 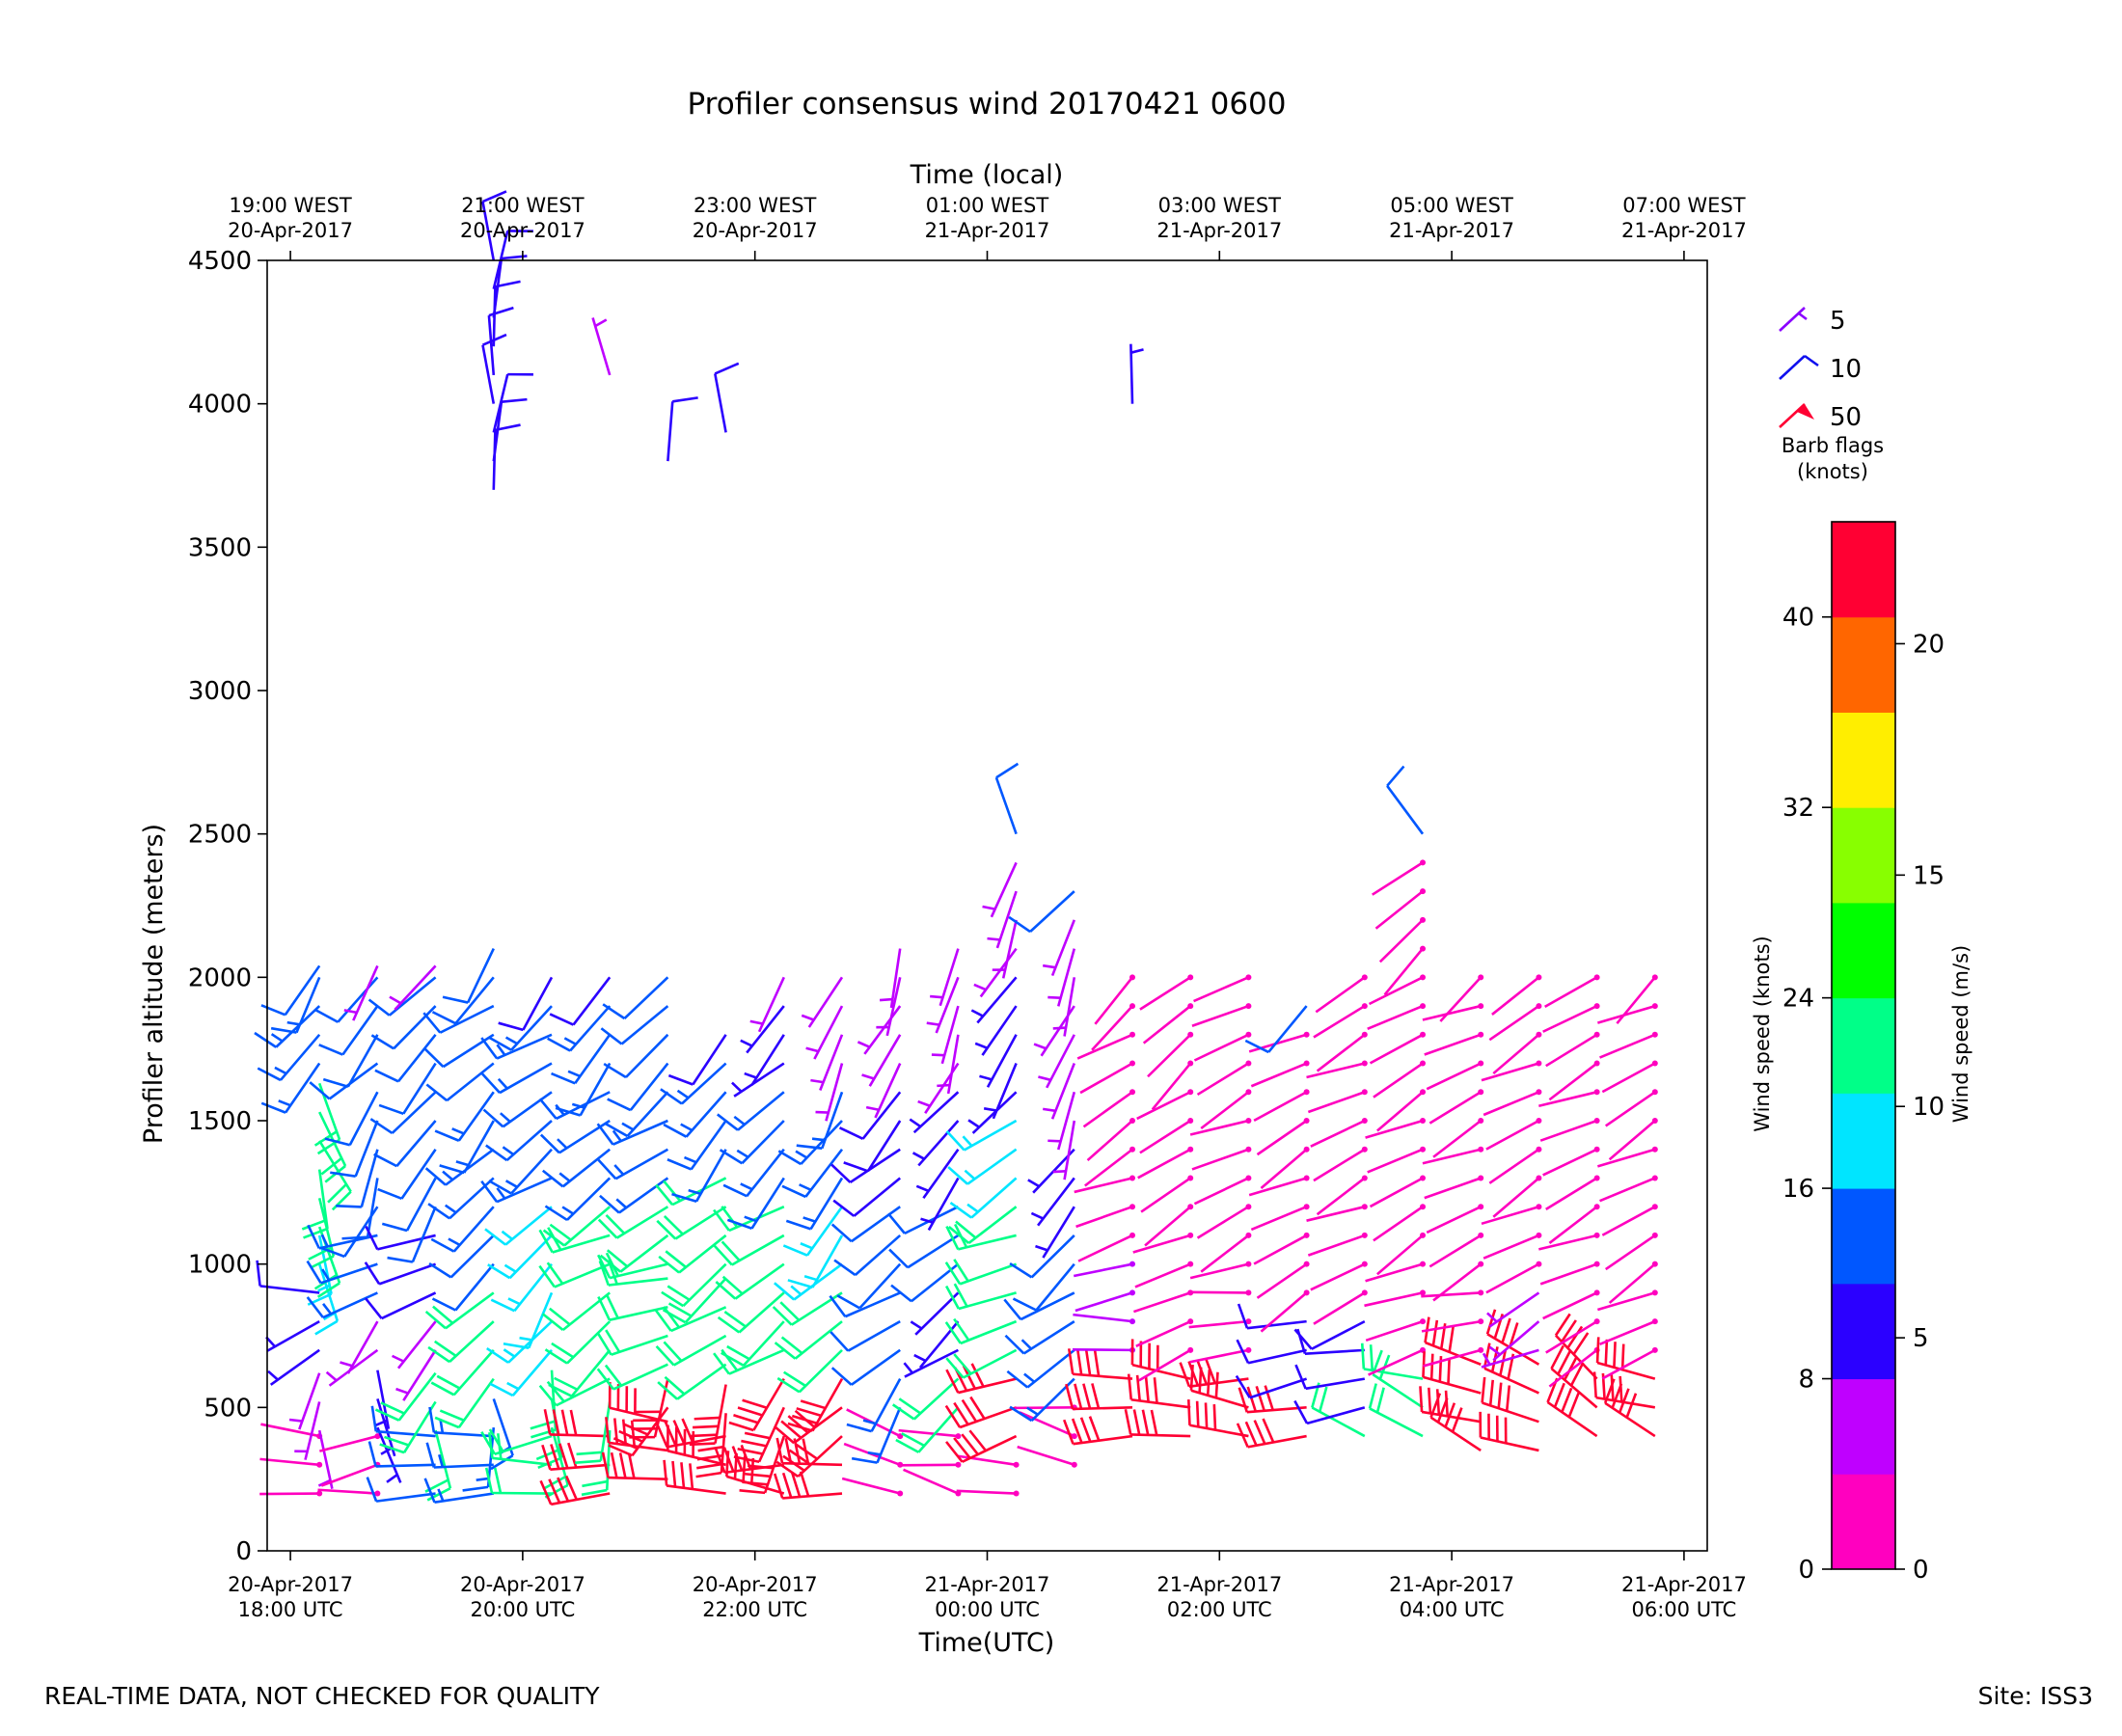 What do you see at coordinates (987, 1643) in the screenshot?
I see `x-axis-label: Time(UTC)` at bounding box center [987, 1643].